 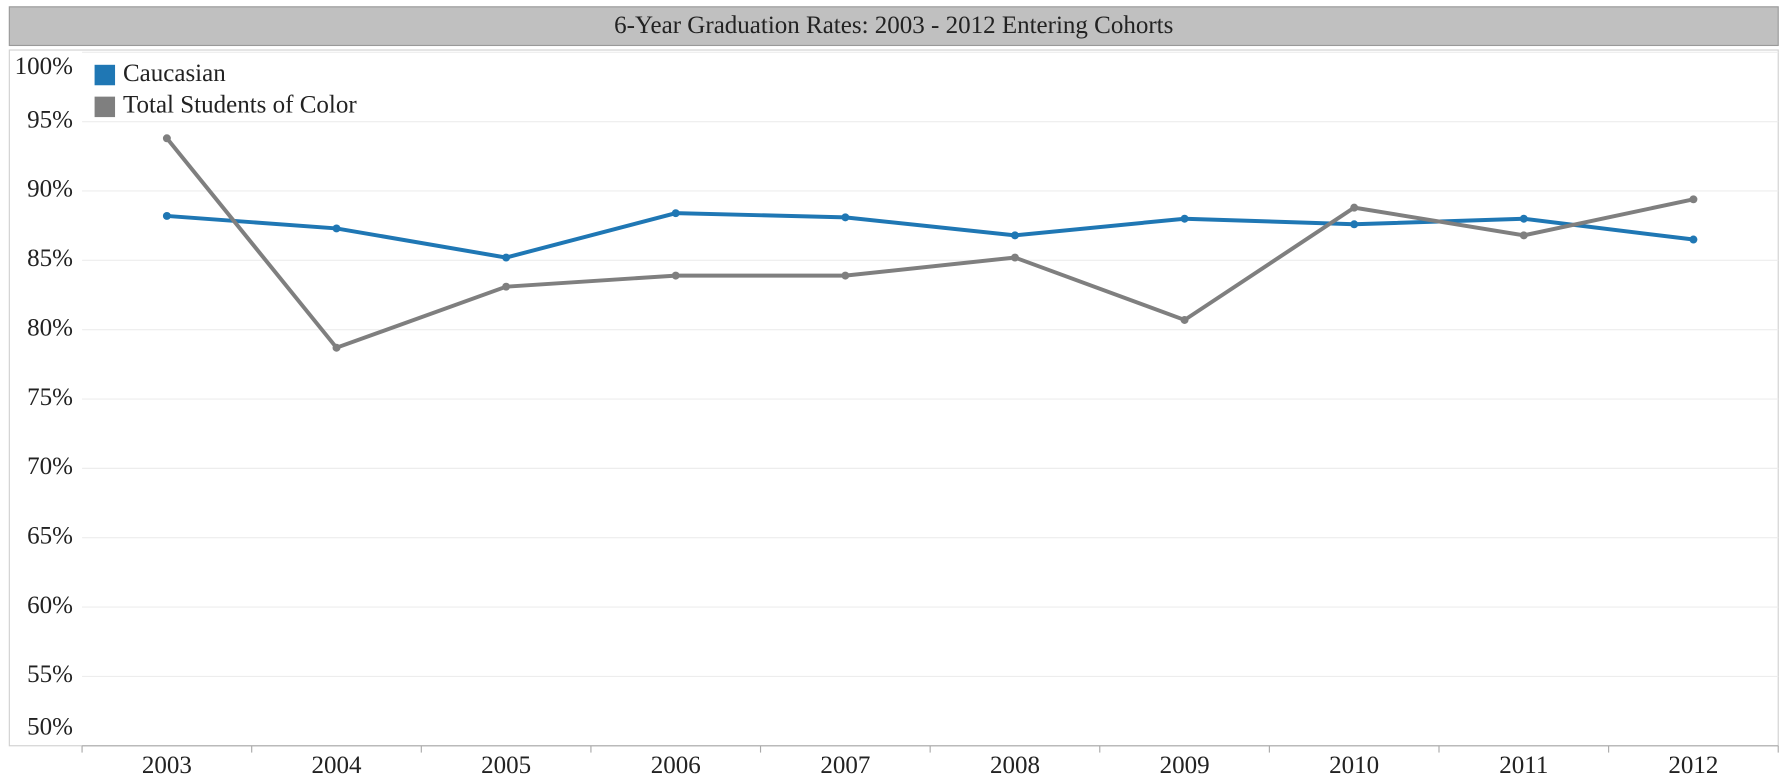 What do you see at coordinates (174, 73) in the screenshot?
I see `legend-label: Caucasian` at bounding box center [174, 73].